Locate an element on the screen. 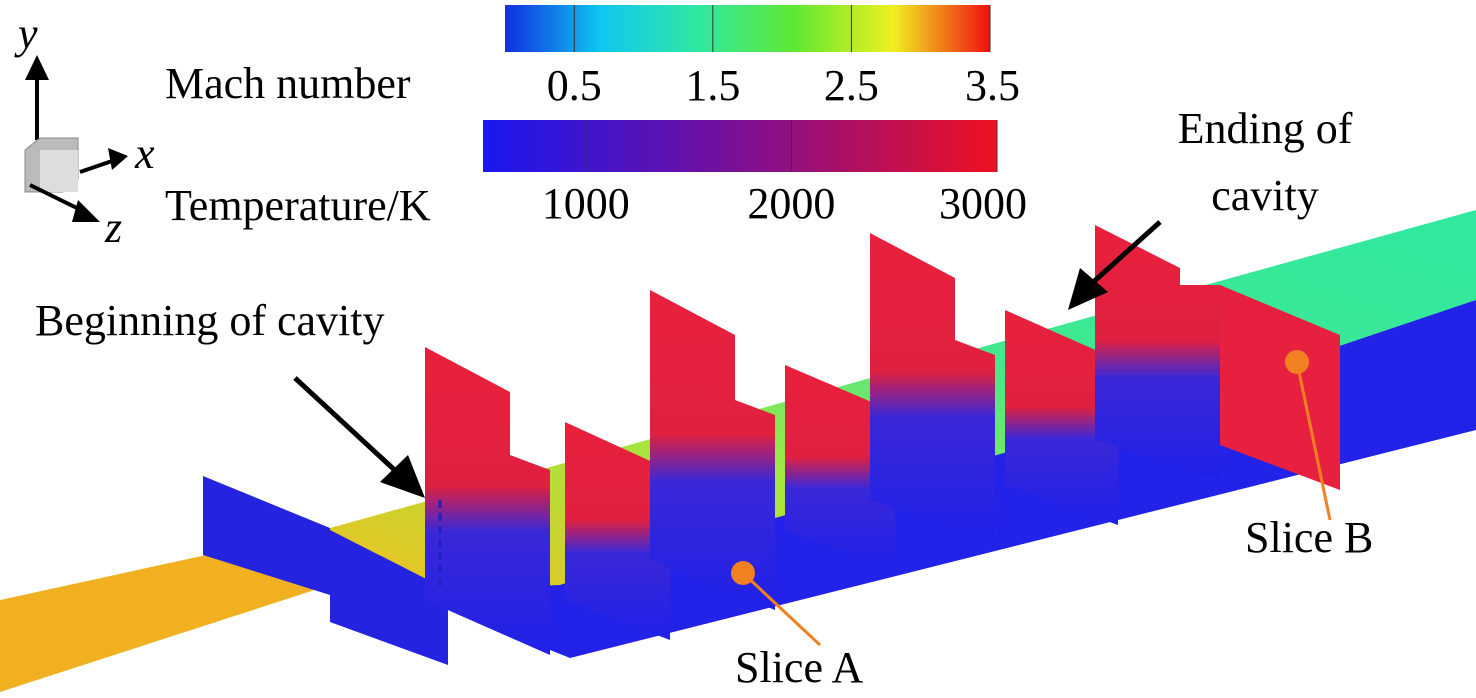  axes-icon: y x z is located at coordinates (84, 130).